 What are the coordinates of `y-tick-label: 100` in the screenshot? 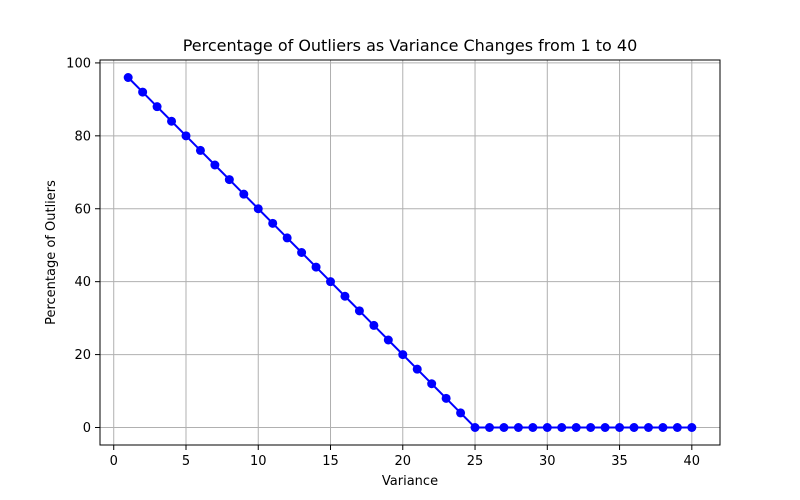 It's located at (78, 63).